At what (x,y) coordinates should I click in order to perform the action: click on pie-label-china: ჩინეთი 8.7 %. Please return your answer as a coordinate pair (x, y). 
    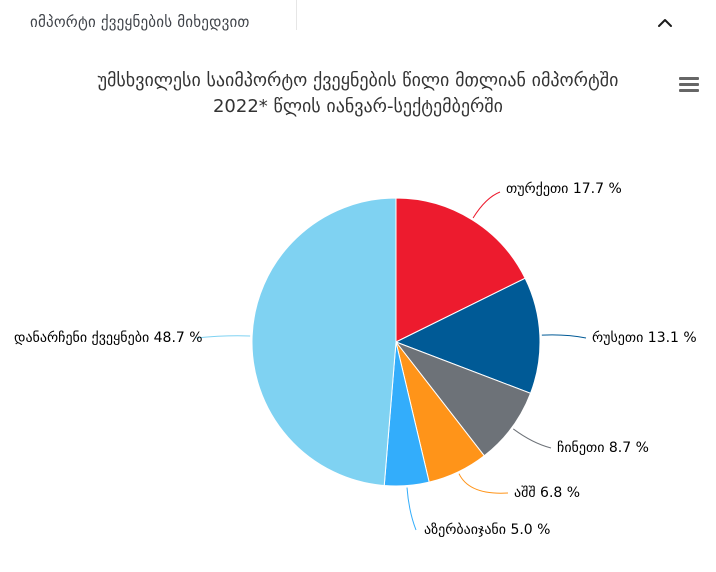
    Looking at the image, I should click on (603, 448).